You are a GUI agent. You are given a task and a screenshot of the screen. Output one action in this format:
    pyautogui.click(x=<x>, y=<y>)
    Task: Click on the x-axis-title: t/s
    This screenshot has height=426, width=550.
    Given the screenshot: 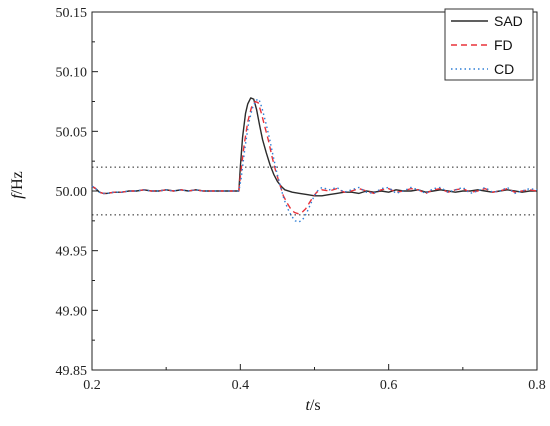 What is the action you would take?
    pyautogui.click(x=312, y=405)
    